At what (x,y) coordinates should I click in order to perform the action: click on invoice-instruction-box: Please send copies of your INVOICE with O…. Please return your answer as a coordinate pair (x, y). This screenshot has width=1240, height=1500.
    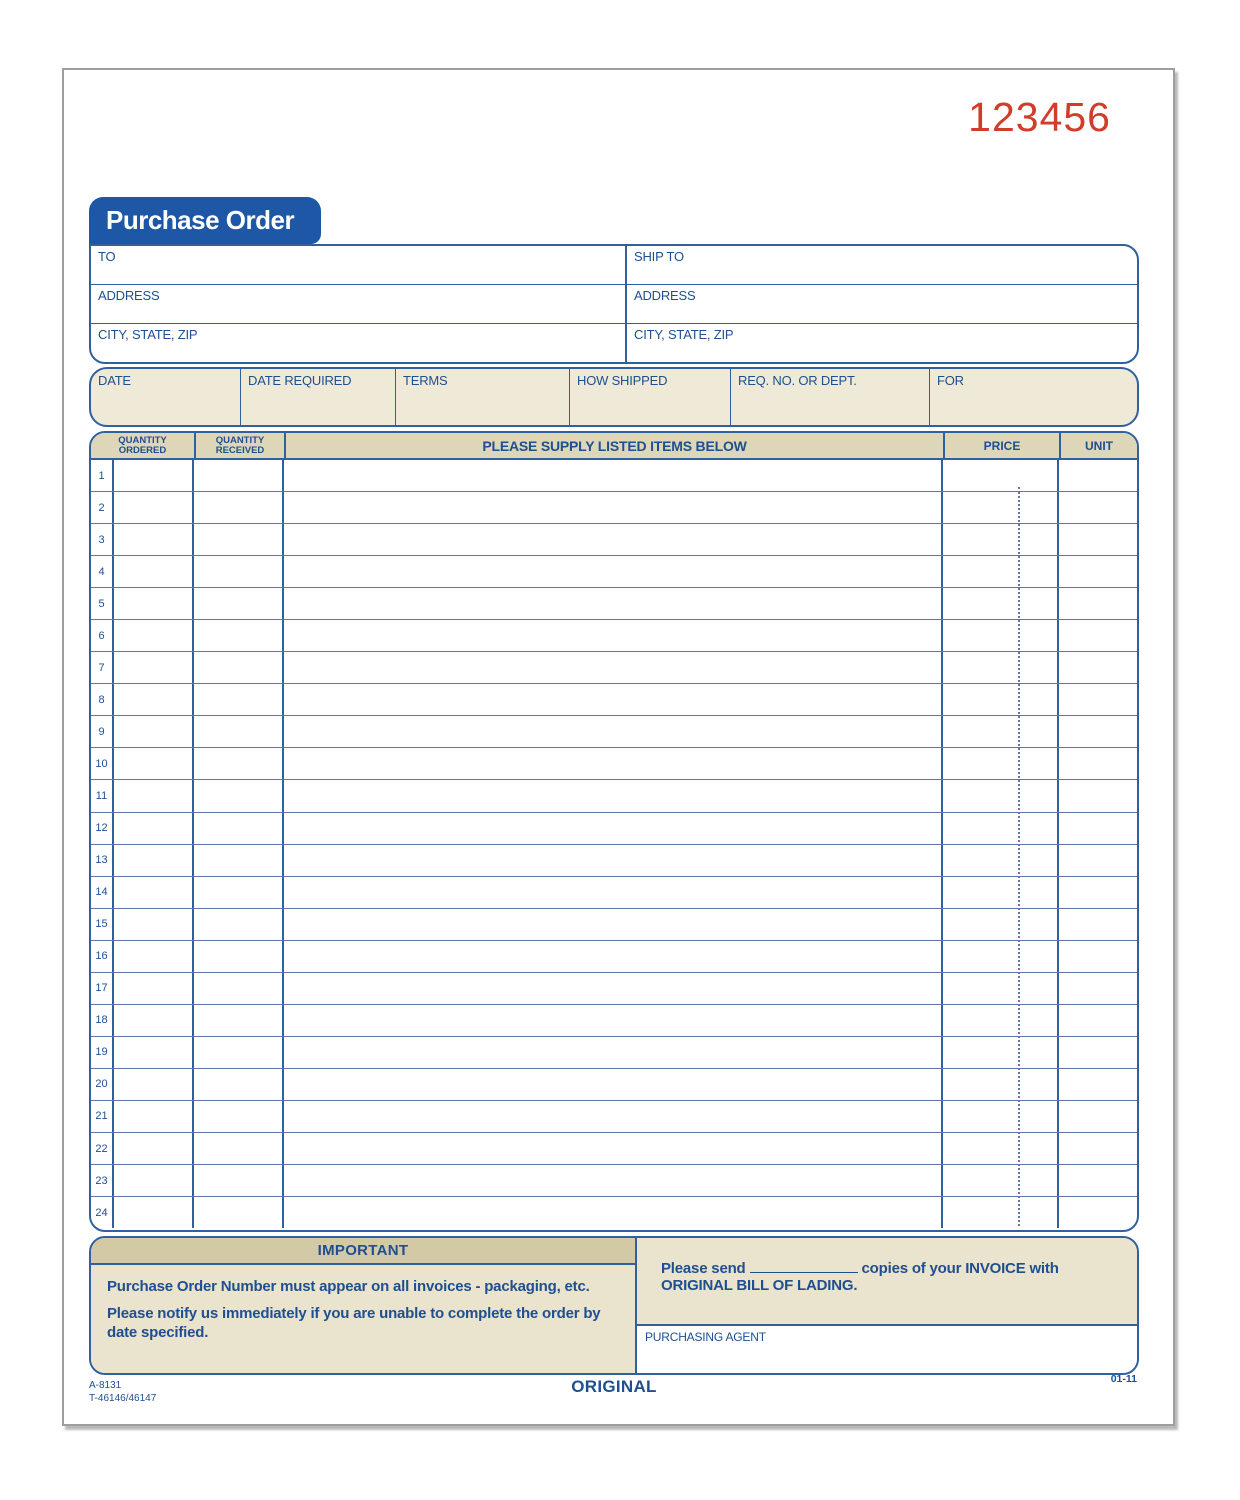
    Looking at the image, I should click on (887, 1305).